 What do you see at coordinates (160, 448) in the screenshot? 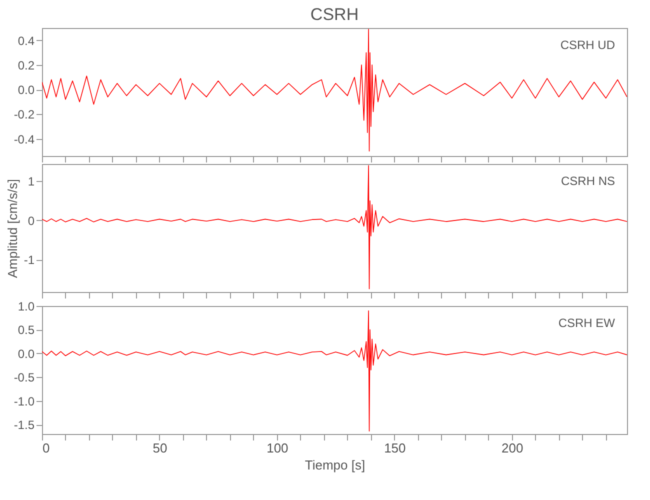
I see `x-tick-label: 50` at bounding box center [160, 448].